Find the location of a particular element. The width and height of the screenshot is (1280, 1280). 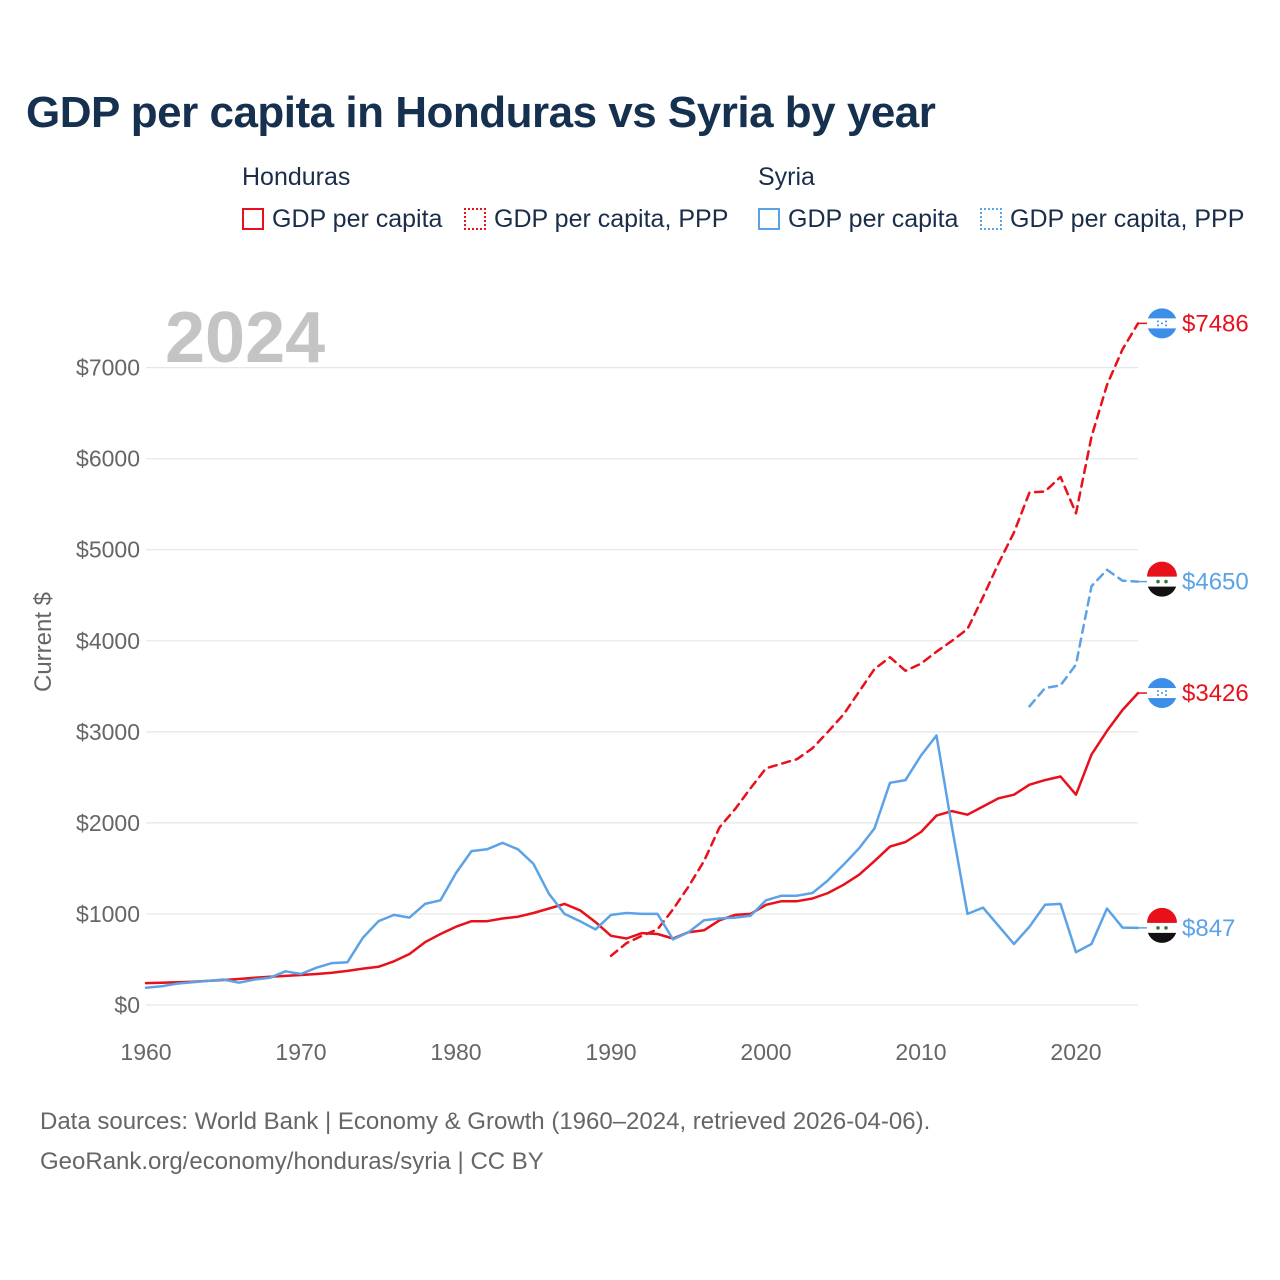

year-label: 2024 is located at coordinates (245, 338).